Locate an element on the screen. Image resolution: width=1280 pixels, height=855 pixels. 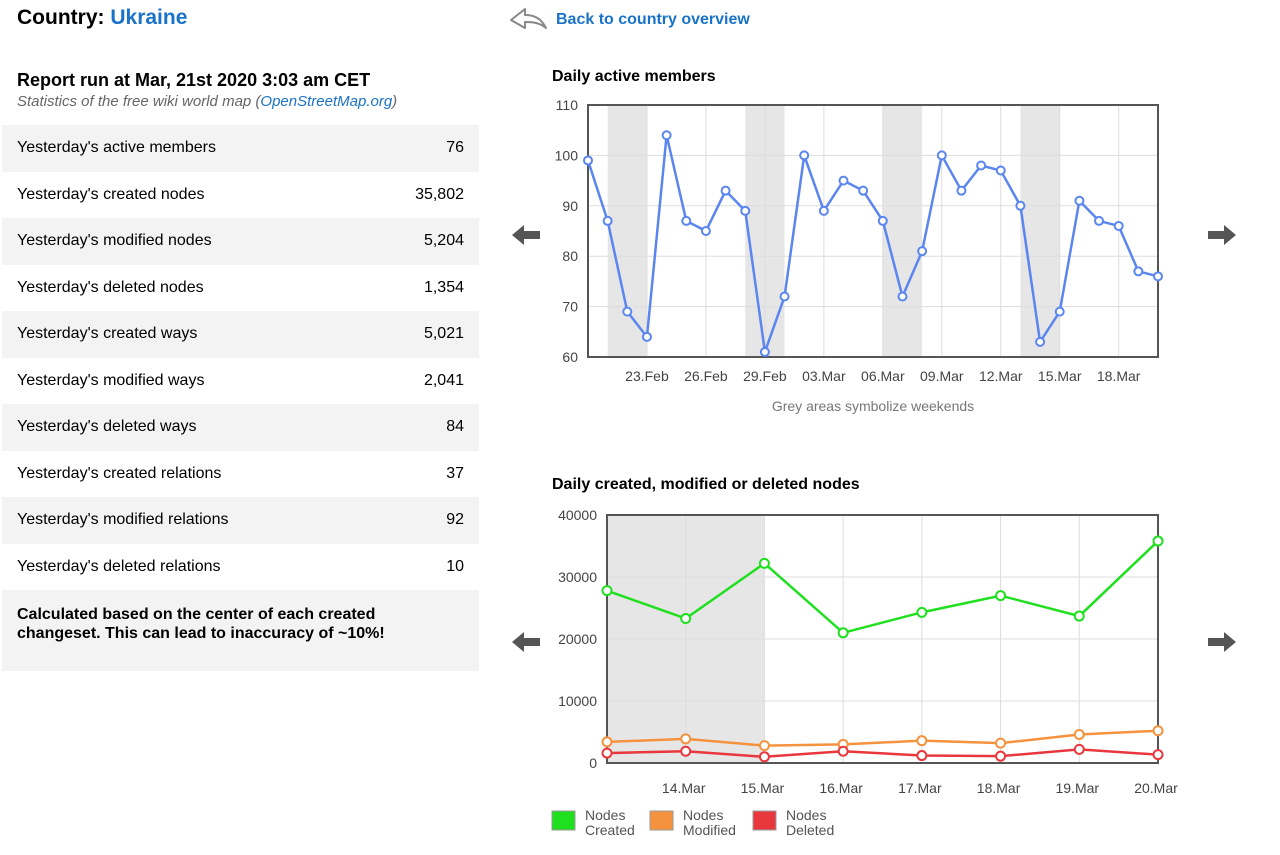
x-tick-label: 09.Mar is located at coordinates (942, 376).